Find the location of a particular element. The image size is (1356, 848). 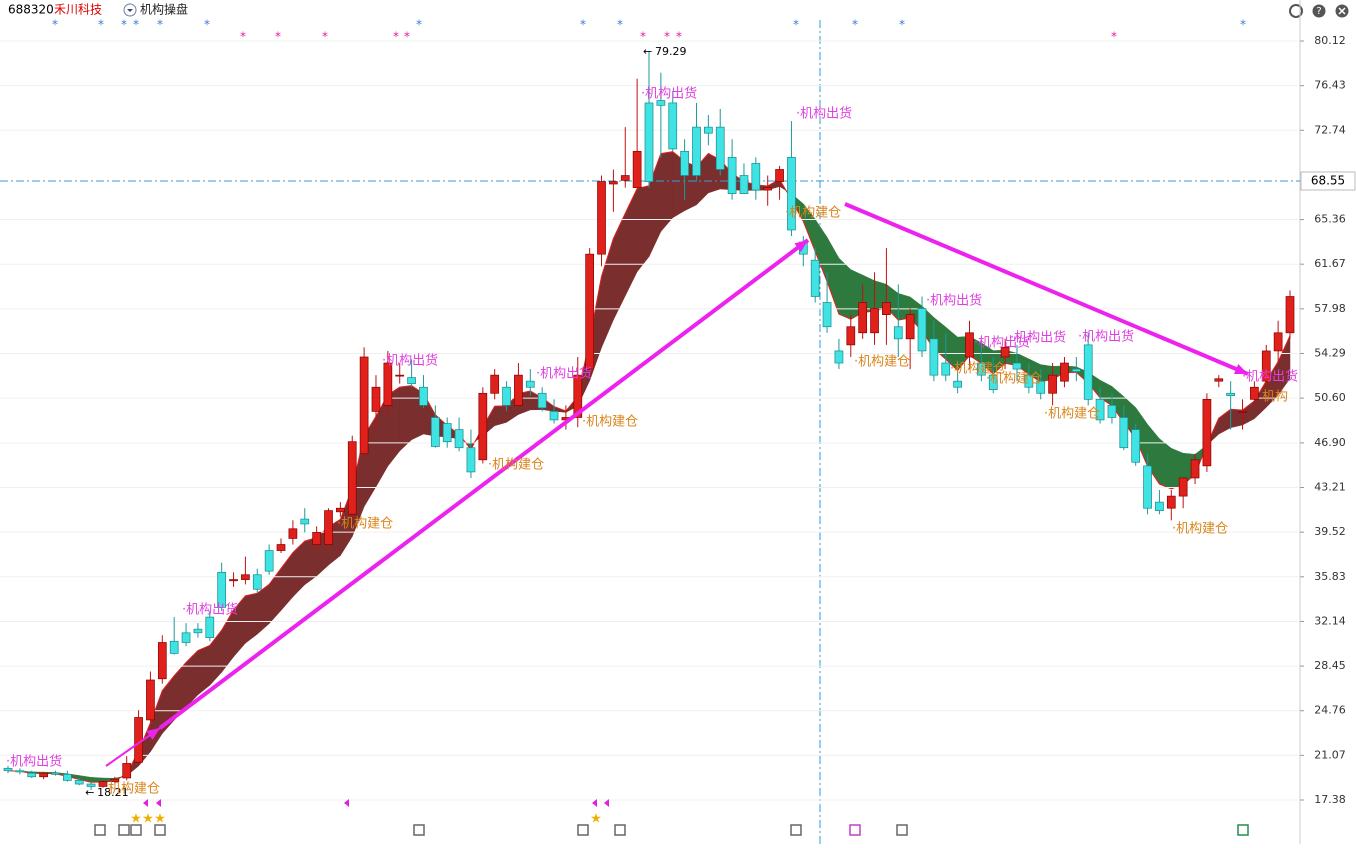

y-tick-label: 54.29 is located at coordinates (1330, 352).